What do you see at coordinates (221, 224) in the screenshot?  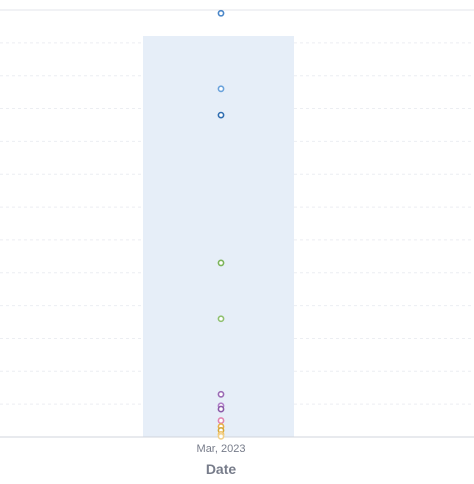 I see `data-points` at bounding box center [221, 224].